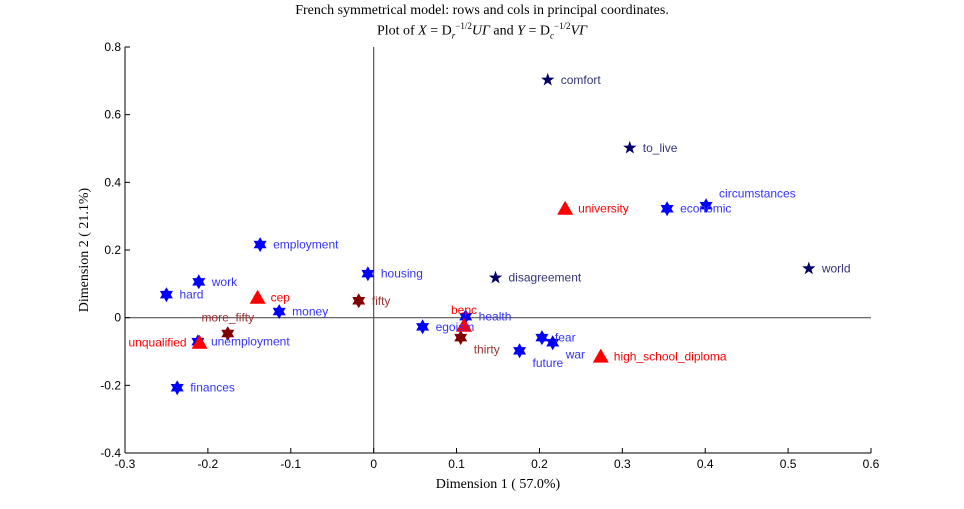 This screenshot has height=509, width=964. Describe the element at coordinates (191, 295) in the screenshot. I see `point-label-hard: hard` at that location.